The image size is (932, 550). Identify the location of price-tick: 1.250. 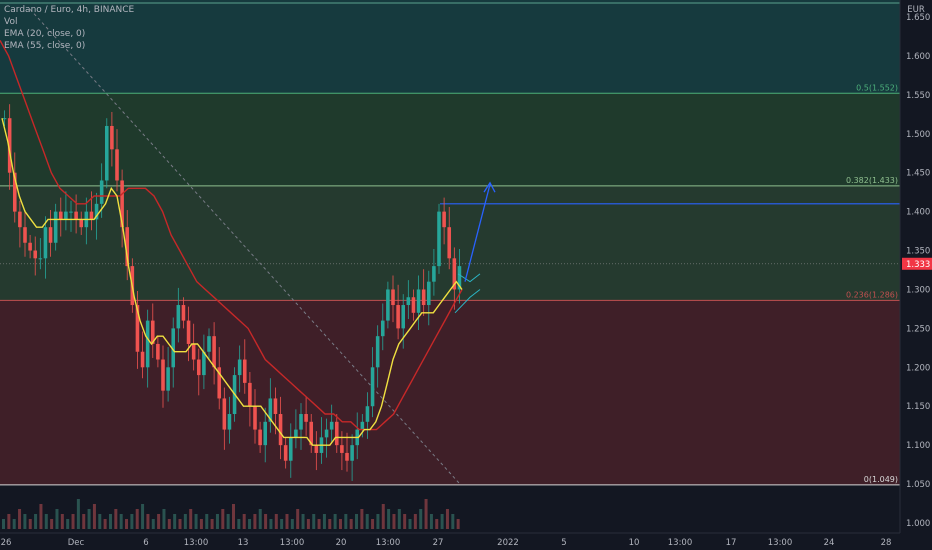
(918, 329).